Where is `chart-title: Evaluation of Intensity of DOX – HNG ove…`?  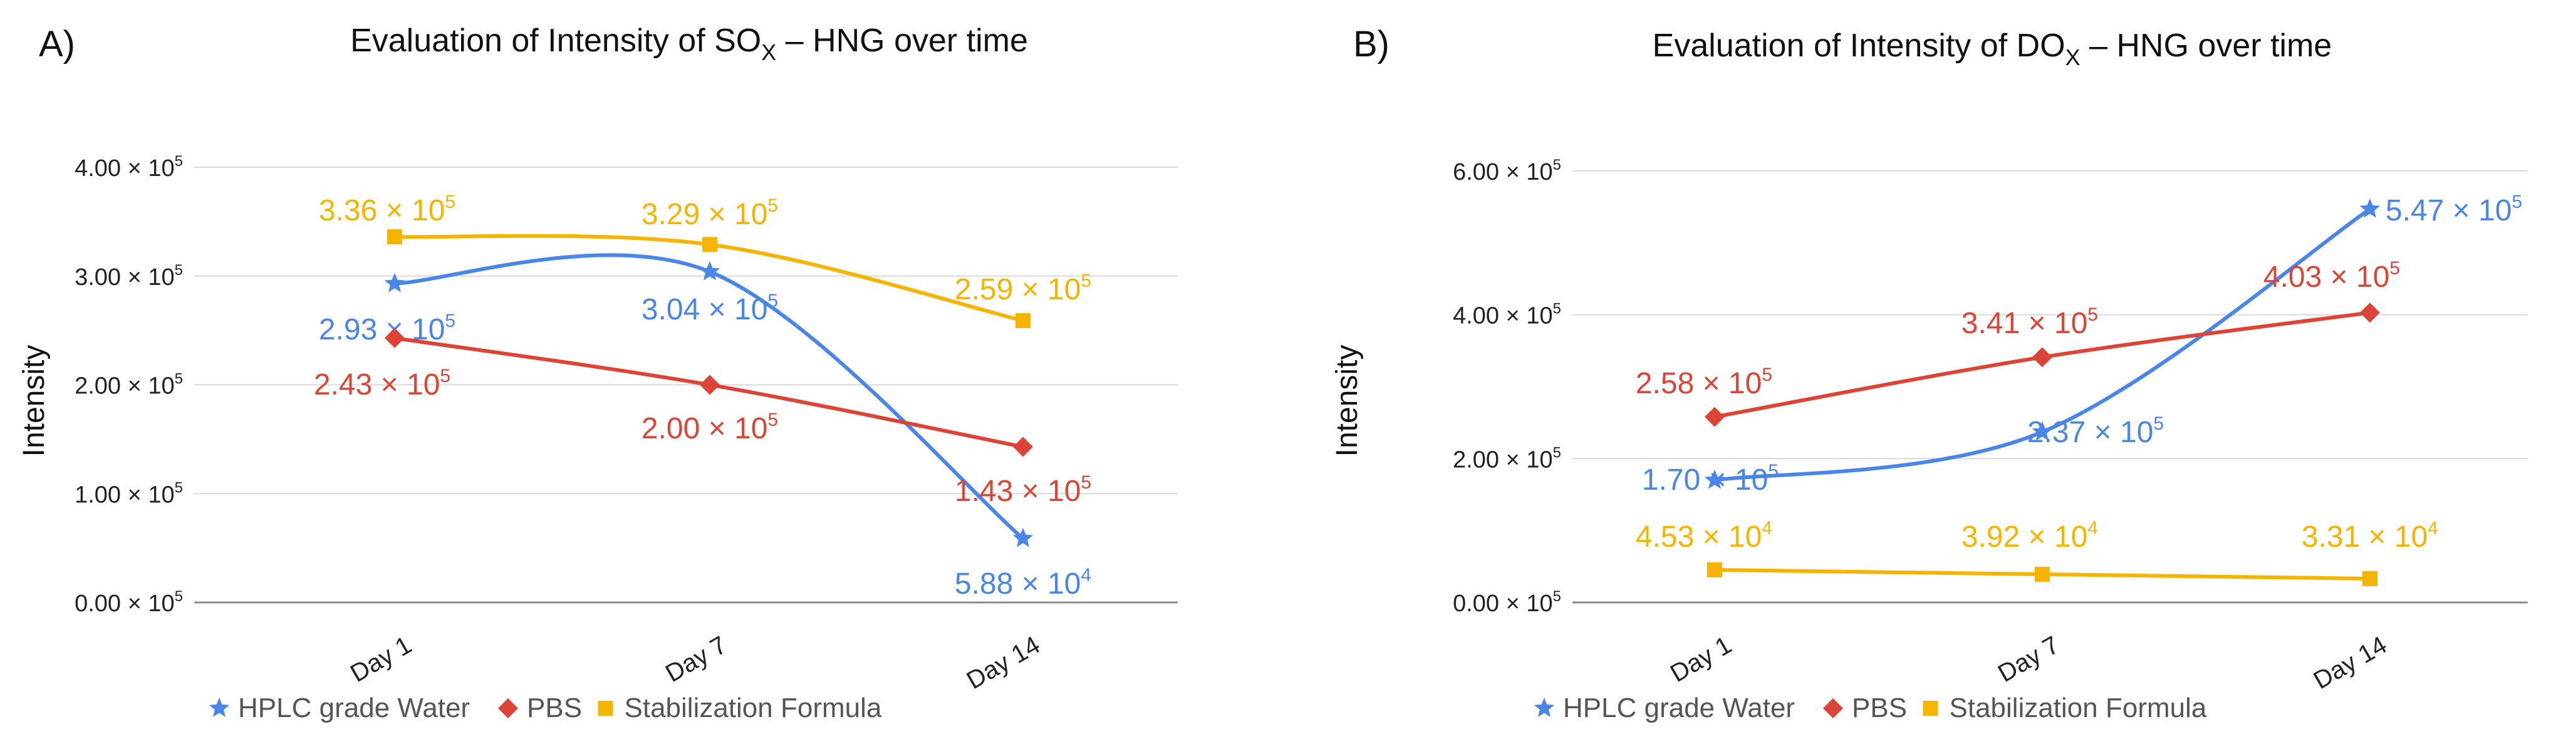 chart-title: Evaluation of Intensity of DOX – HNG ove… is located at coordinates (1992, 49).